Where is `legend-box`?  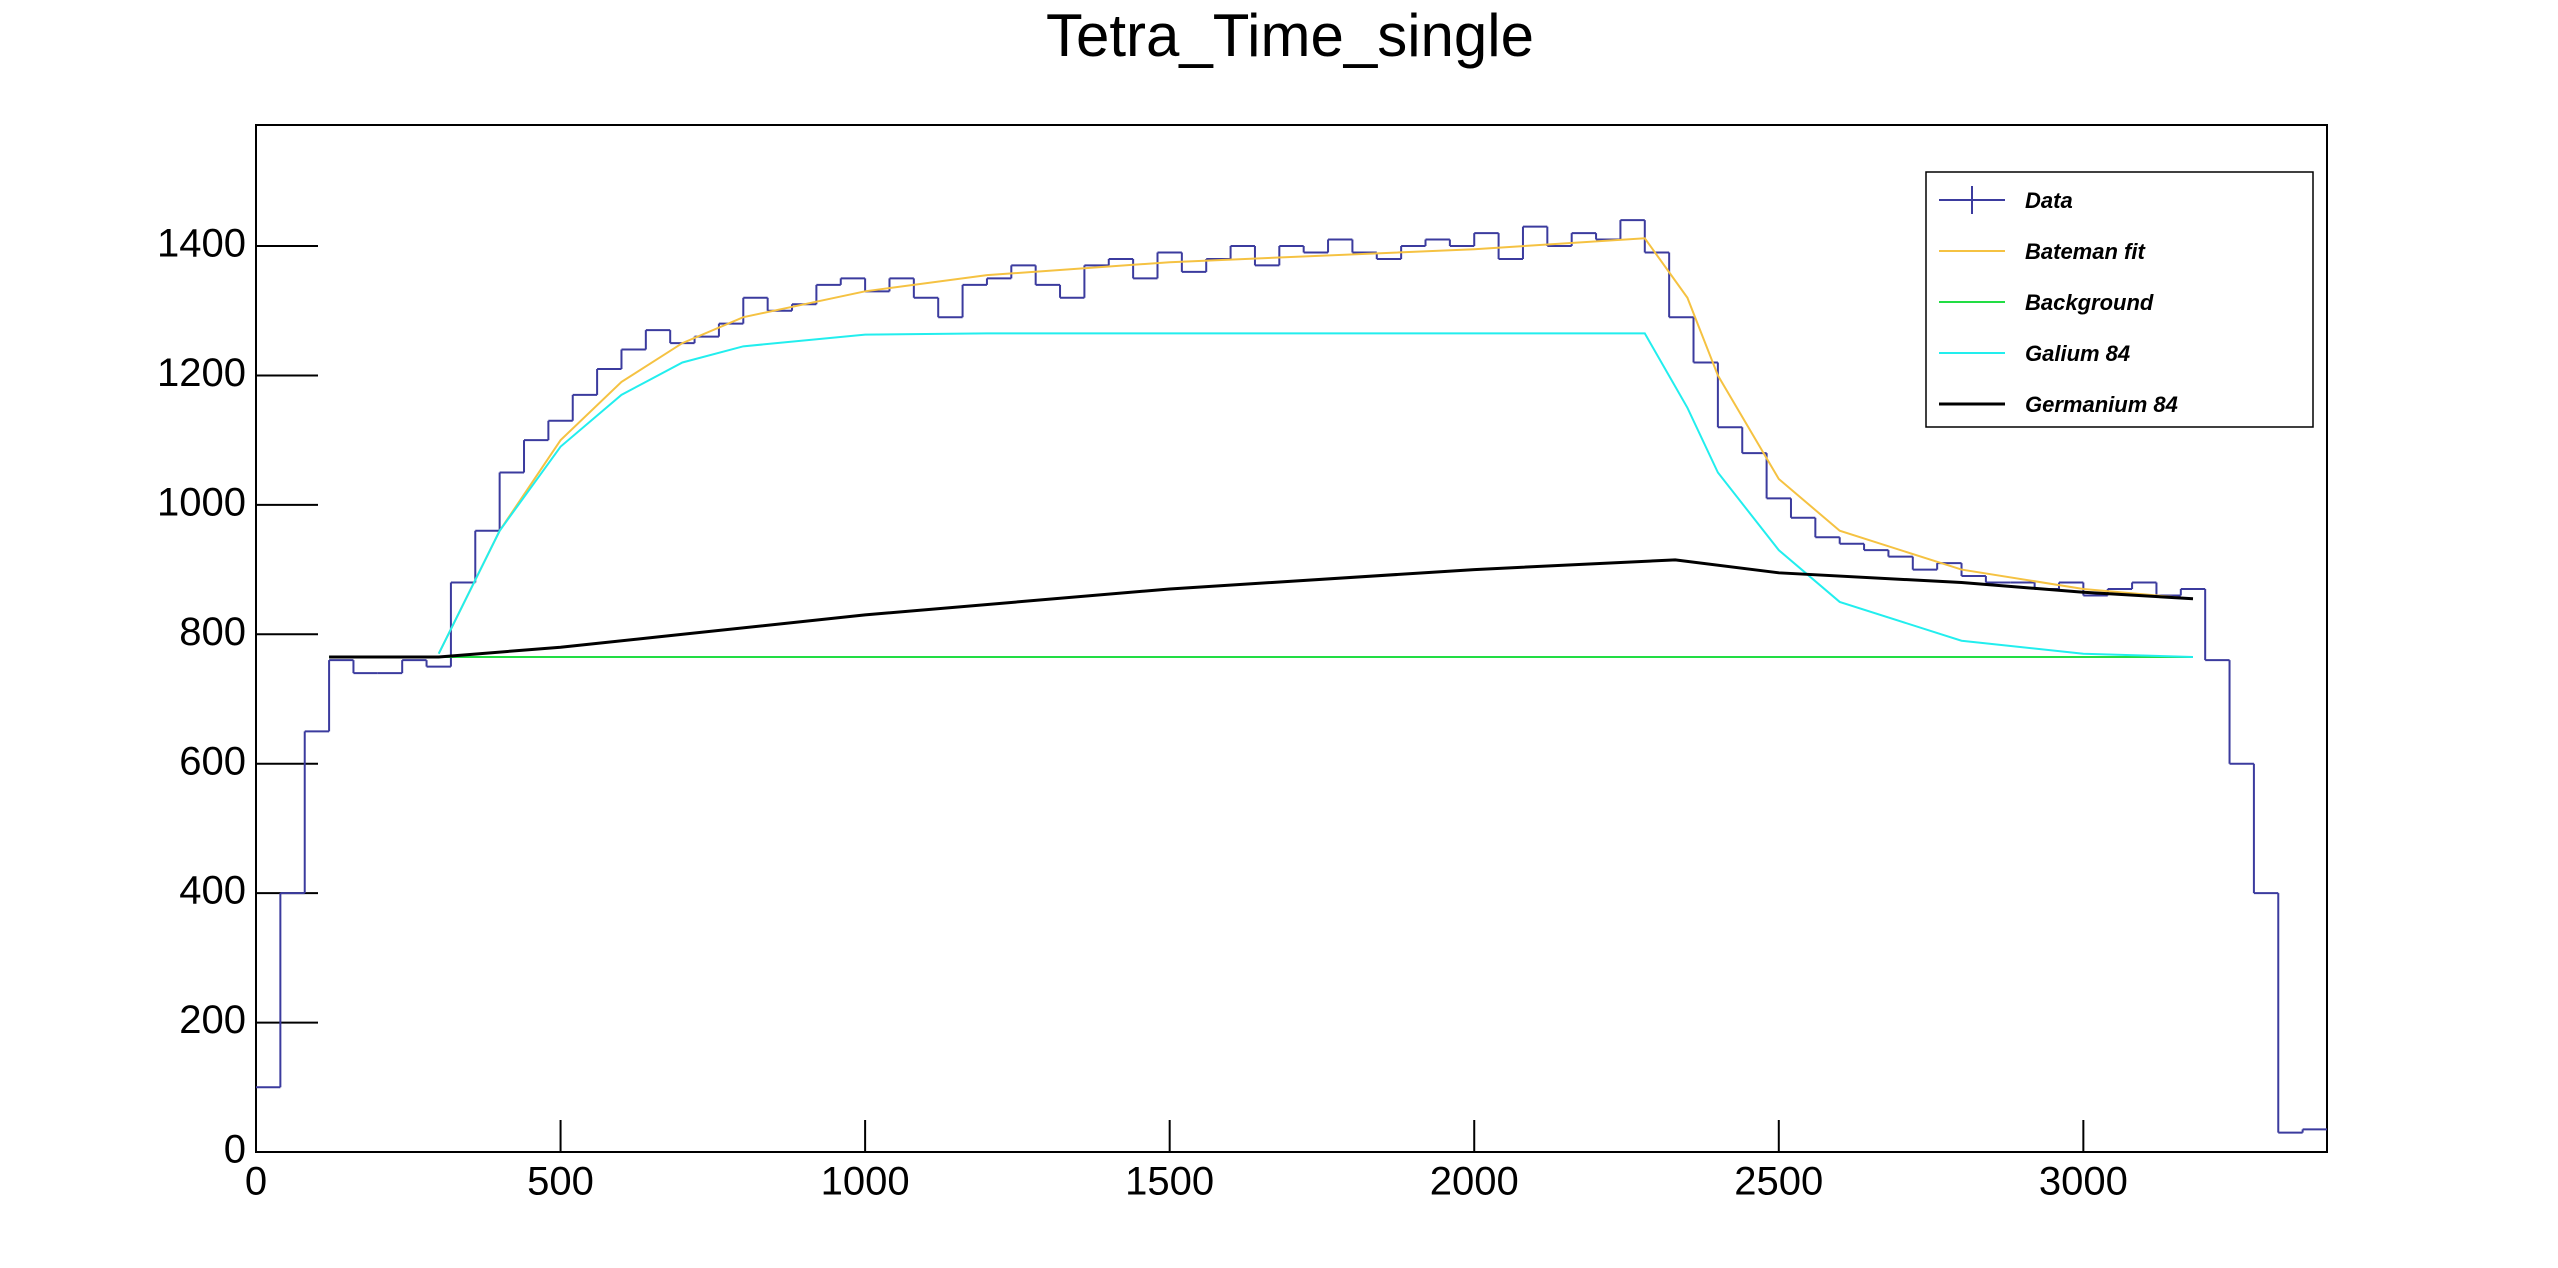 legend-box is located at coordinates (2119, 299).